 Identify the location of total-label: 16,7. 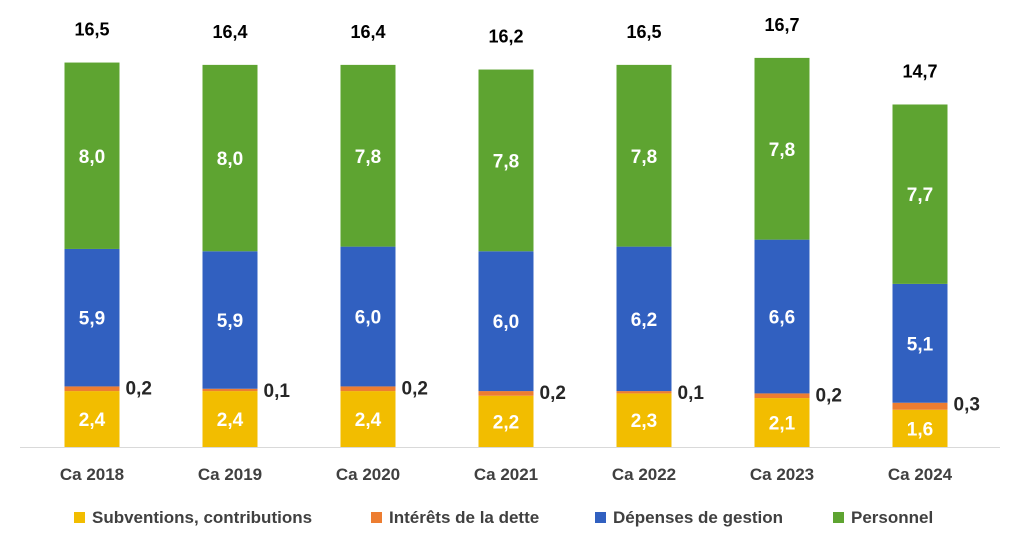
(781, 25).